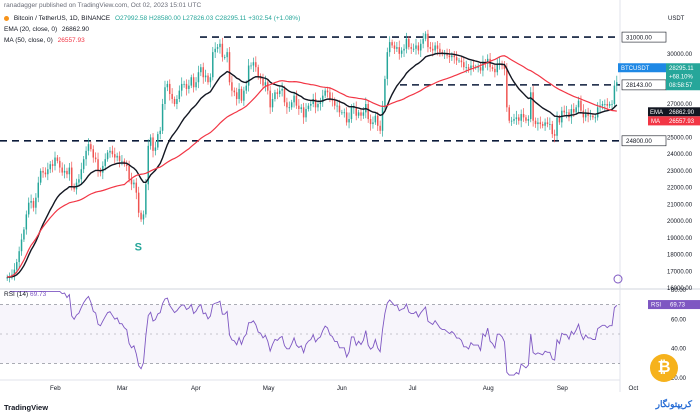 The width and height of the screenshot is (700, 416). What do you see at coordinates (682, 122) in the screenshot?
I see `ma-tag-value: 26557.93` at bounding box center [682, 122].